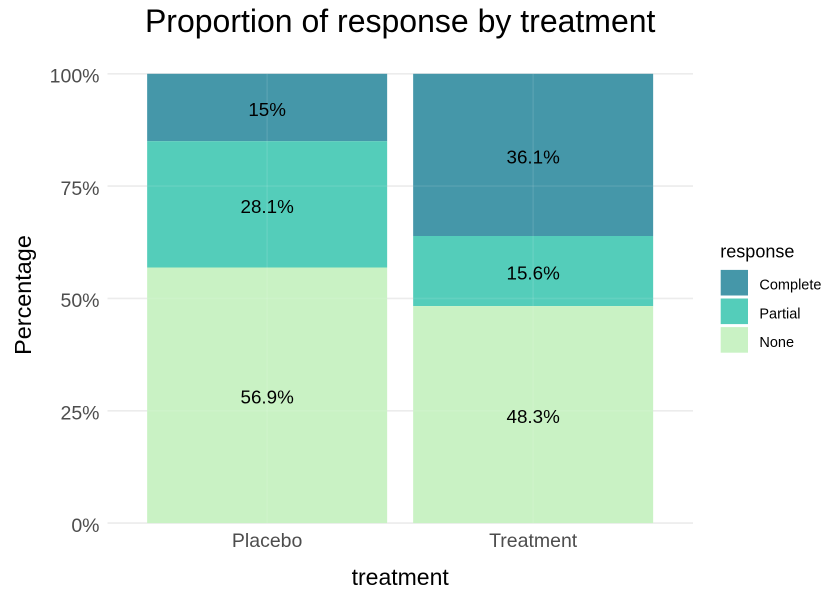  What do you see at coordinates (534, 416) in the screenshot?
I see `svg-text: 48.3%` at bounding box center [534, 416].